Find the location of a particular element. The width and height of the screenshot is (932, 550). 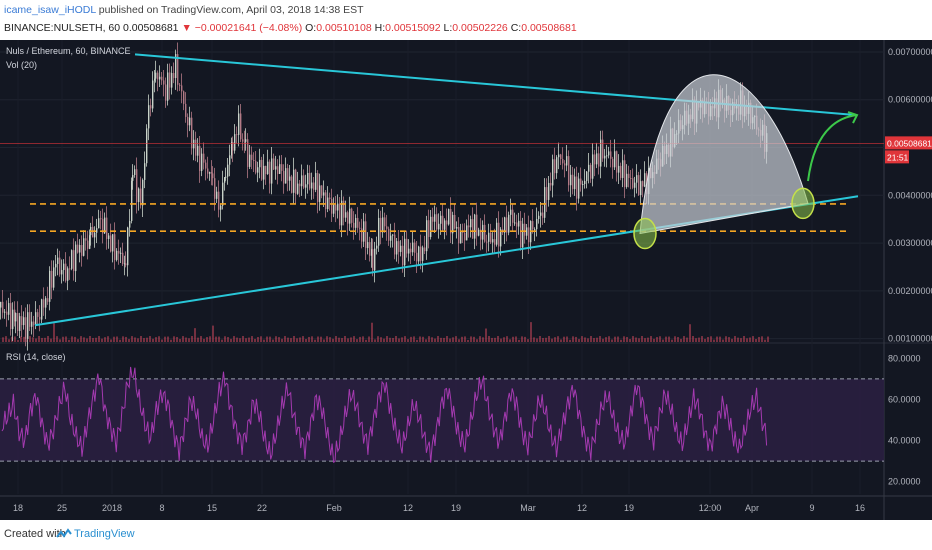

price-tick-label: 0.00300000 is located at coordinates (910, 243).